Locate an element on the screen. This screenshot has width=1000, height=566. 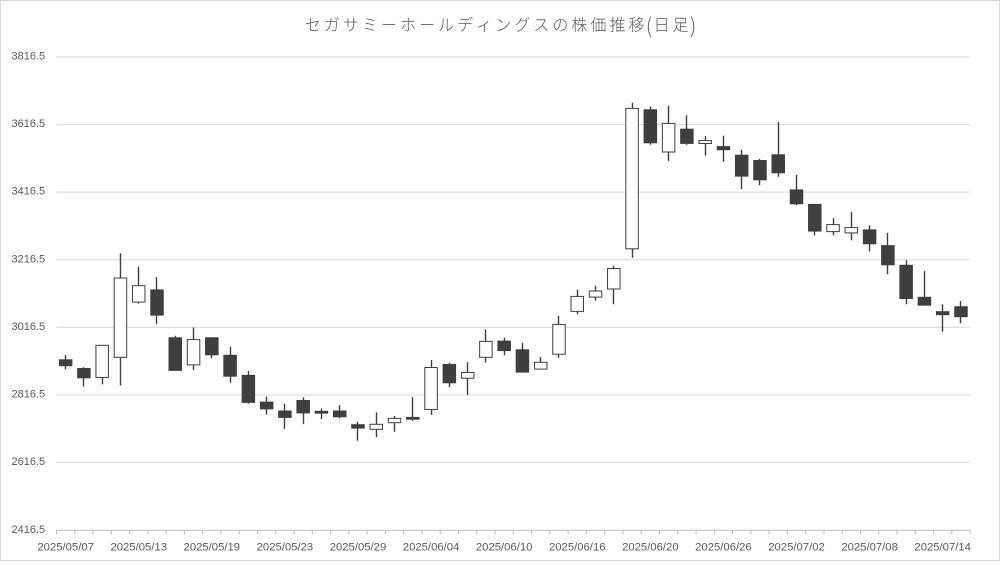
svg-text: 3816.5 is located at coordinates (29, 57).